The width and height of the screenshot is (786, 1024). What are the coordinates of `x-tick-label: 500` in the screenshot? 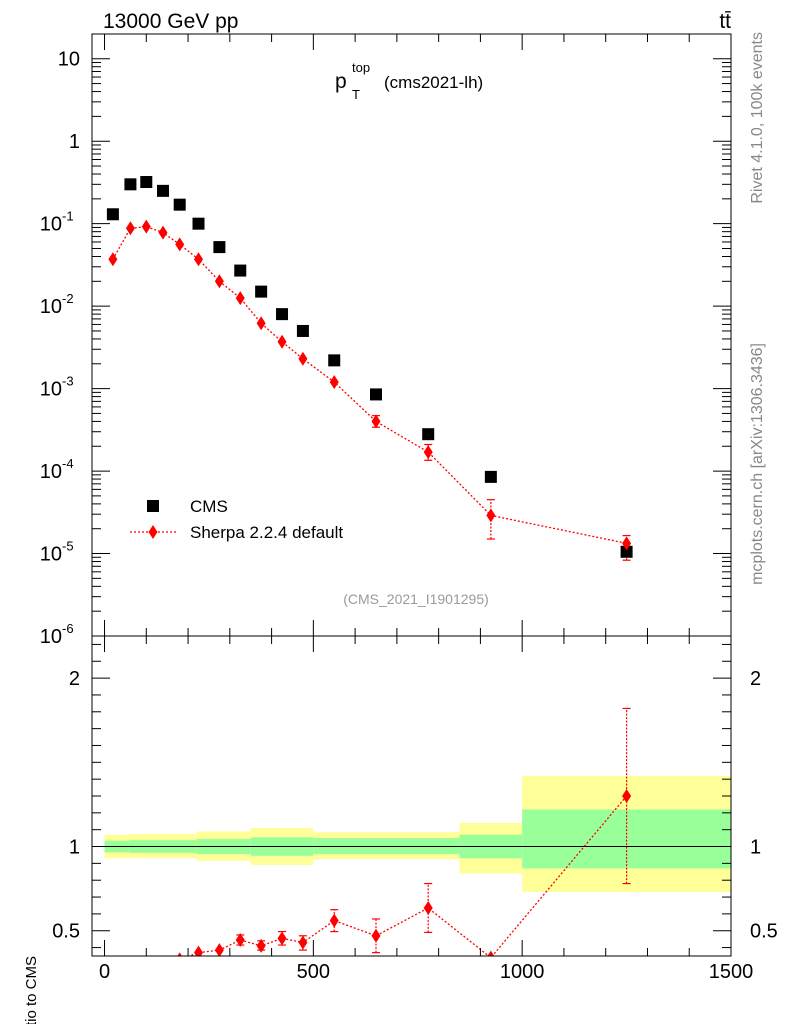 It's located at (313, 972).